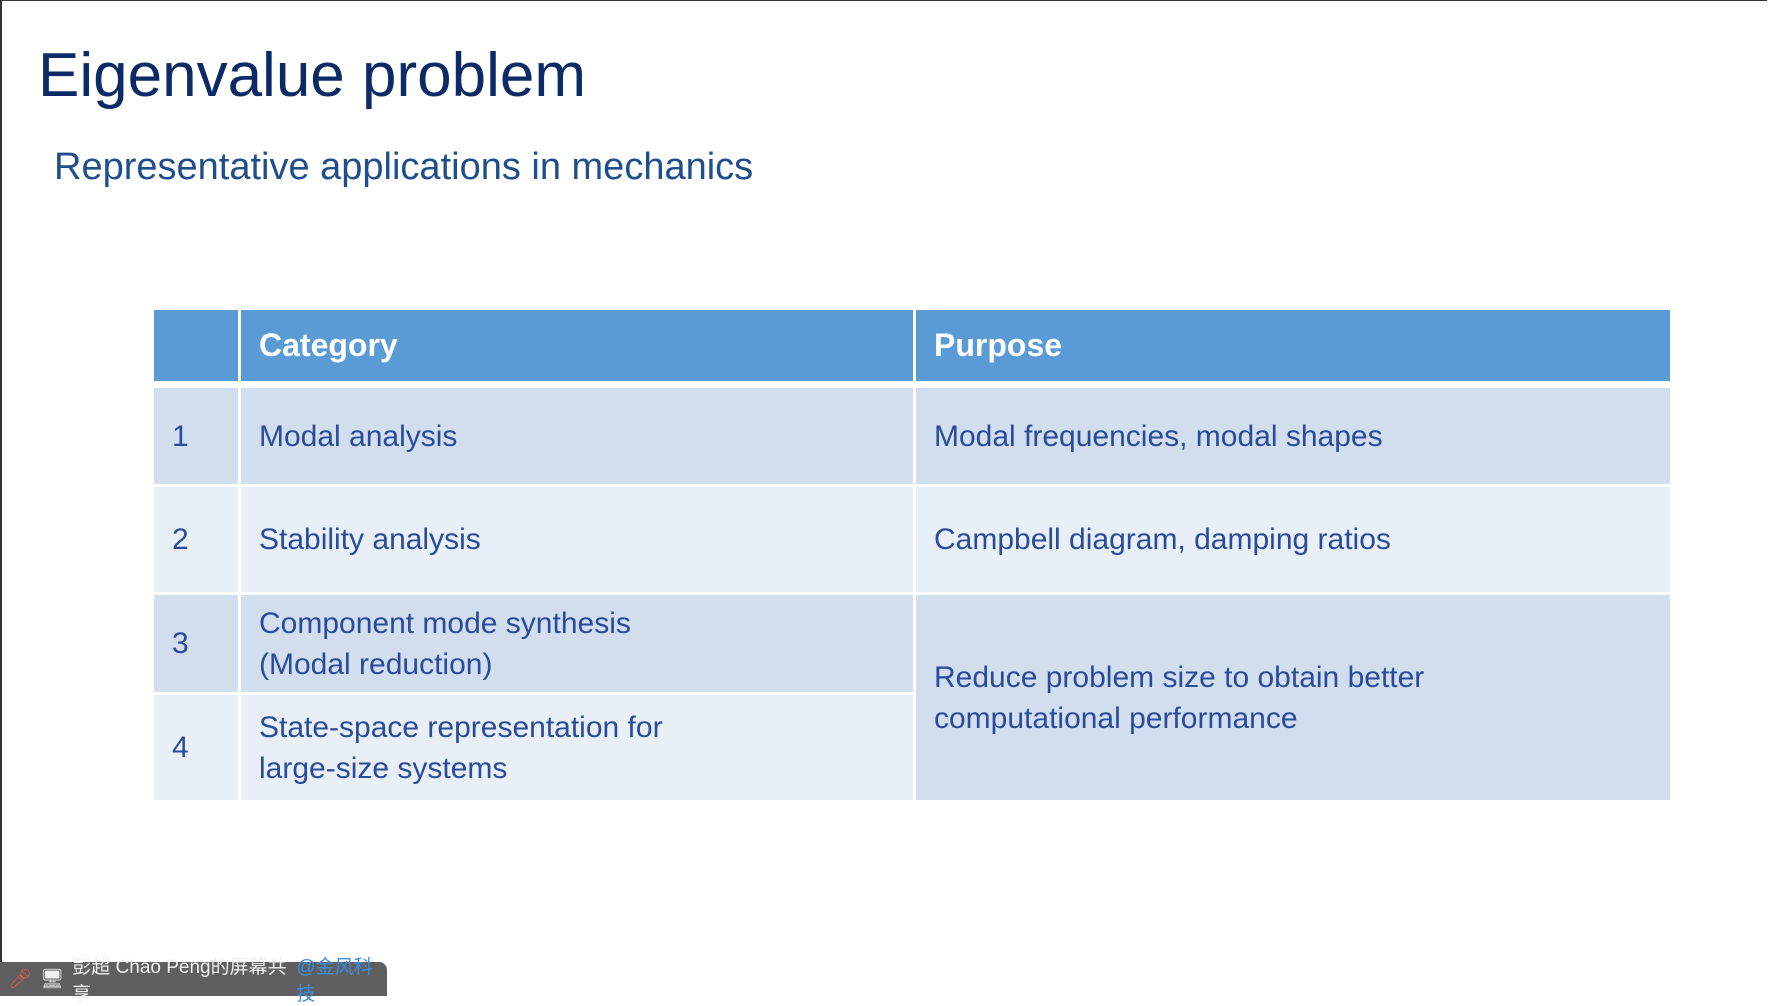 The height and width of the screenshot is (1006, 1768). I want to click on row-1-num: 1, so click(196, 436).